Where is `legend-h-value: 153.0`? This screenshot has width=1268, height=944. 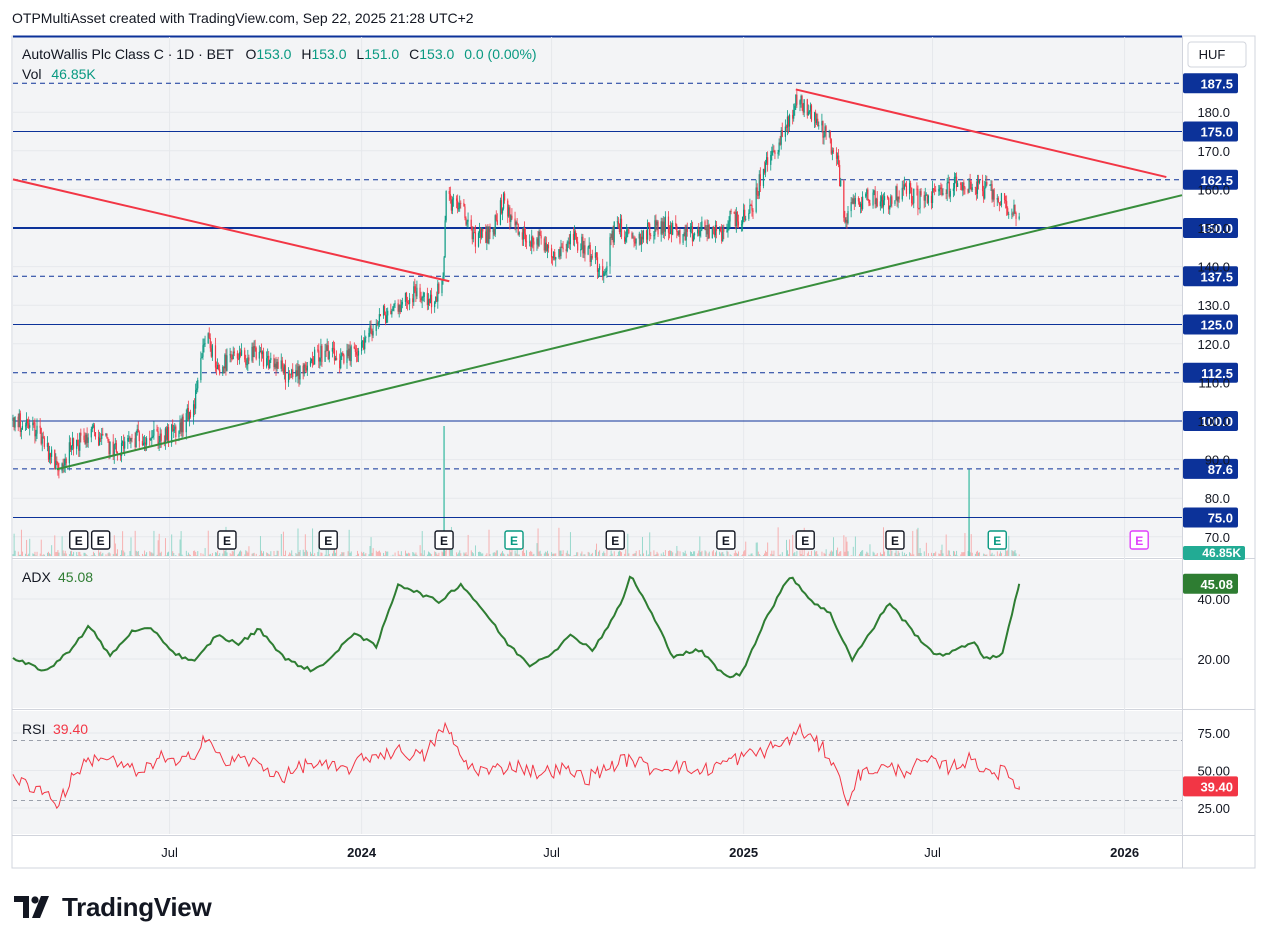 legend-h-value: 153.0 is located at coordinates (328, 54).